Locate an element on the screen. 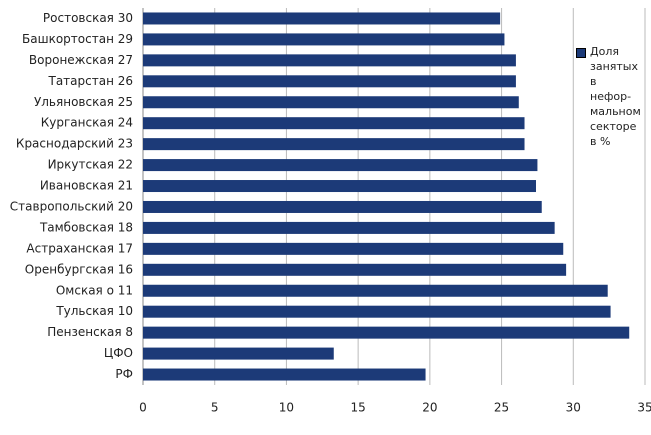  legend-label: Доля занятых в нефор-мальном секторе в % is located at coordinates (615, 96).